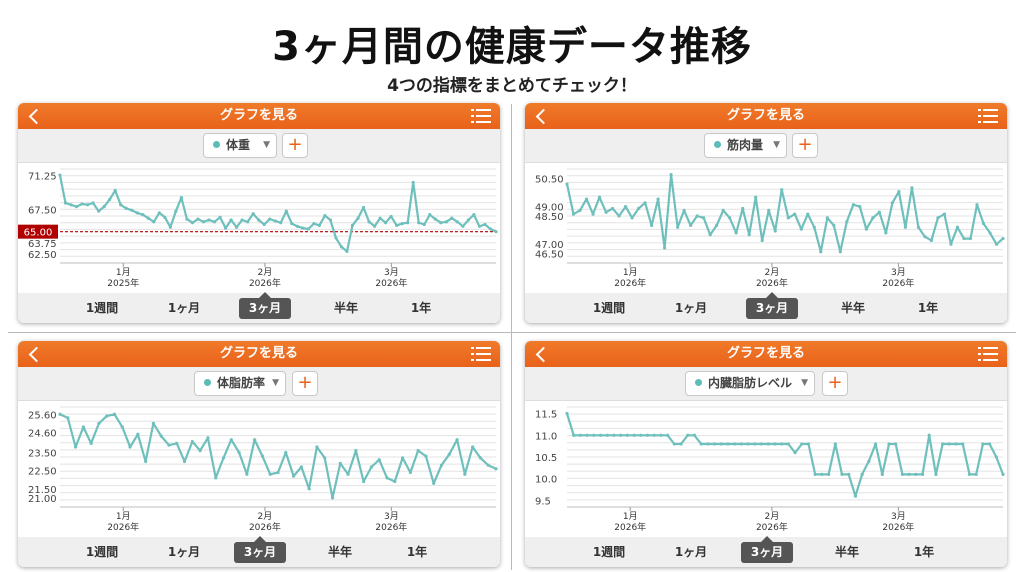 Image resolution: width=1024 pixels, height=572 pixels. Describe the element at coordinates (258, 115) in the screenshot. I see `header-title: グラフを見る` at that location.